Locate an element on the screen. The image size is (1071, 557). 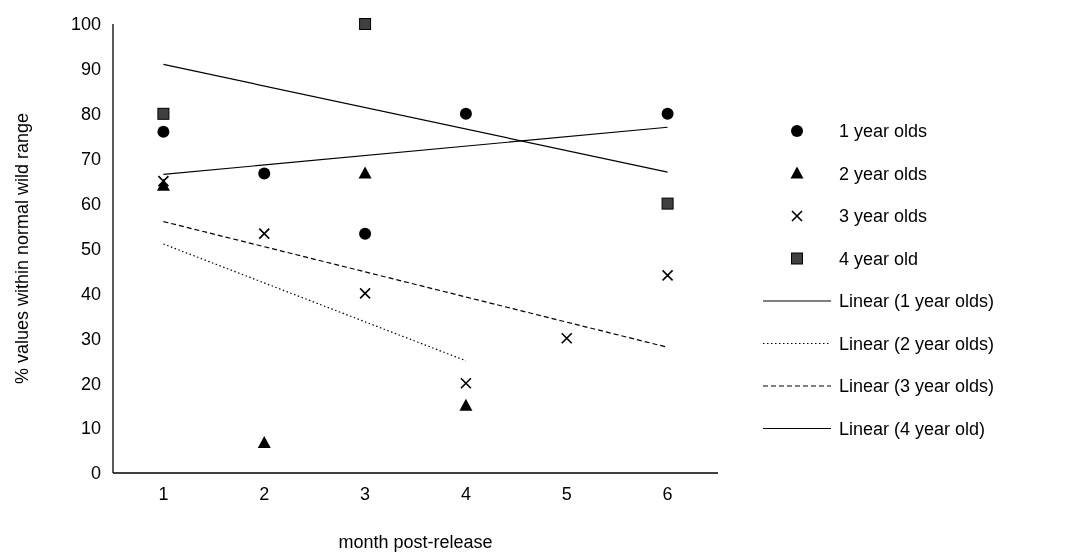
y-tick-label: 20 is located at coordinates (90, 383).